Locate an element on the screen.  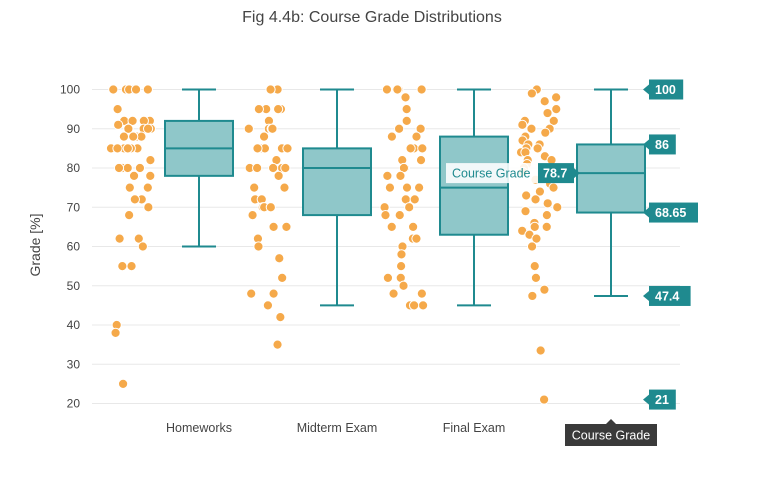
axis-tooltip-bg is located at coordinates (611, 435).